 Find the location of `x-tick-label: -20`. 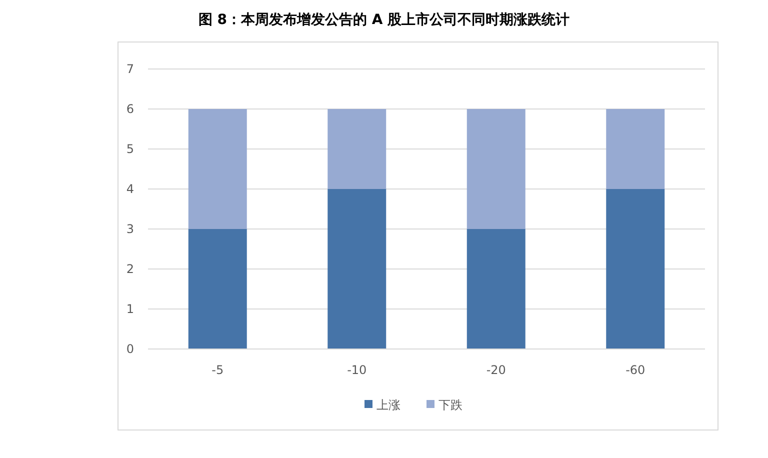

x-tick-label: -20 is located at coordinates (496, 370).